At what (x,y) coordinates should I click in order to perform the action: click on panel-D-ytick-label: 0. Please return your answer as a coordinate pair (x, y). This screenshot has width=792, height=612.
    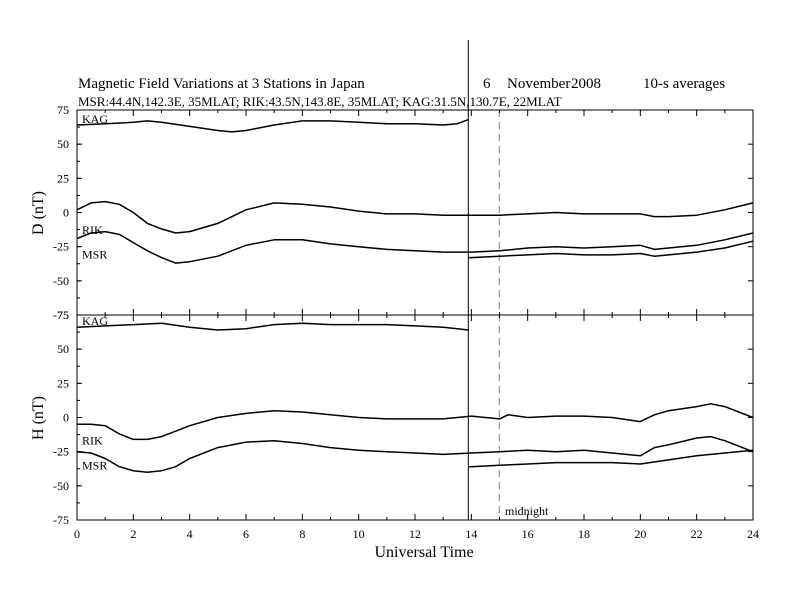
    Looking at the image, I should click on (66, 213).